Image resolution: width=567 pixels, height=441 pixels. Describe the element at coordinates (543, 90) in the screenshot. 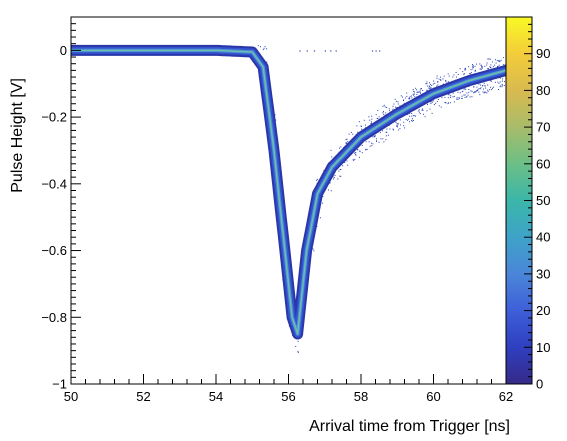

I see `colorbar-tick-label: 80` at that location.